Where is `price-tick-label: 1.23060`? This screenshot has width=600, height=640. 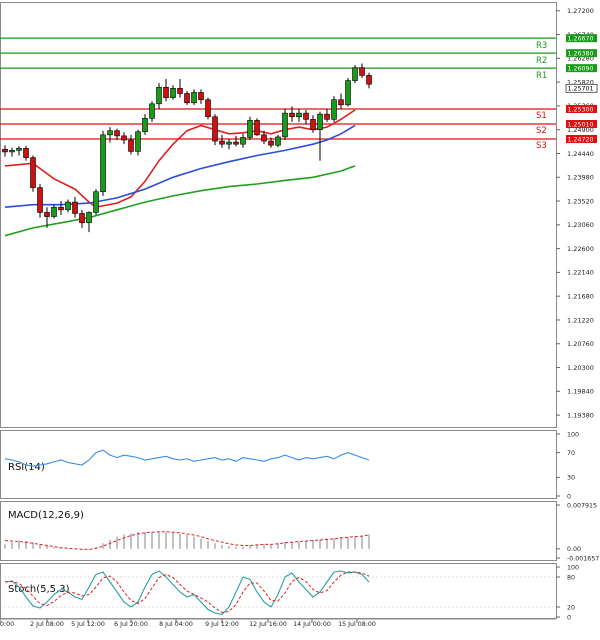
price-tick-label: 1.23060 is located at coordinates (580, 225).